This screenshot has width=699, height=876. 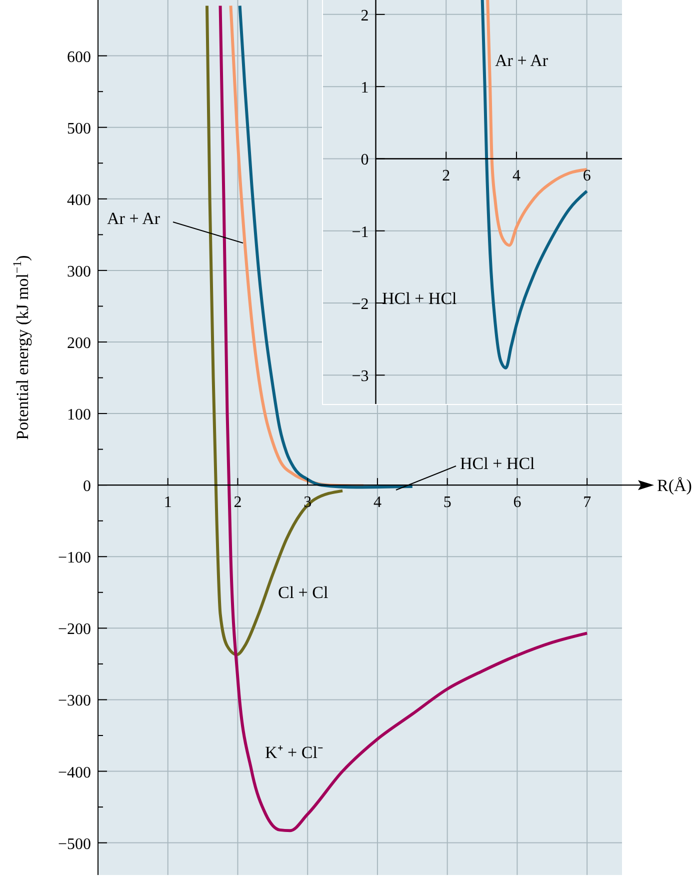 What do you see at coordinates (360, 377) in the screenshot?
I see `y-tick-label: −3` at bounding box center [360, 377].